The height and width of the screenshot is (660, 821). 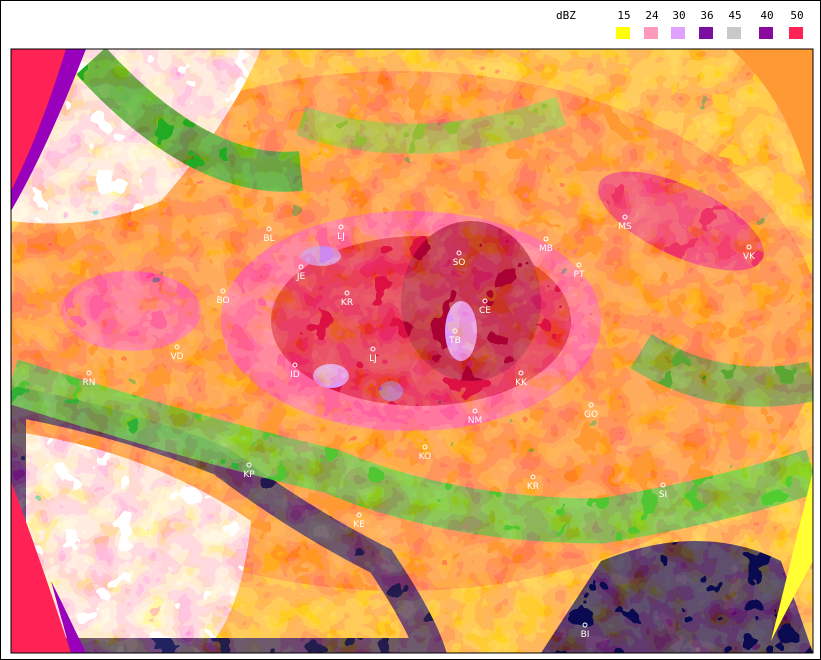 What do you see at coordinates (546, 249) in the screenshot?
I see `city-label: MB` at bounding box center [546, 249].